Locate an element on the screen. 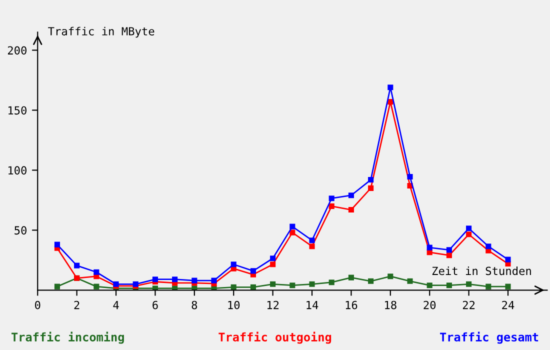 The width and height of the screenshot is (550, 350). x-tick-label: 0 is located at coordinates (37, 305).